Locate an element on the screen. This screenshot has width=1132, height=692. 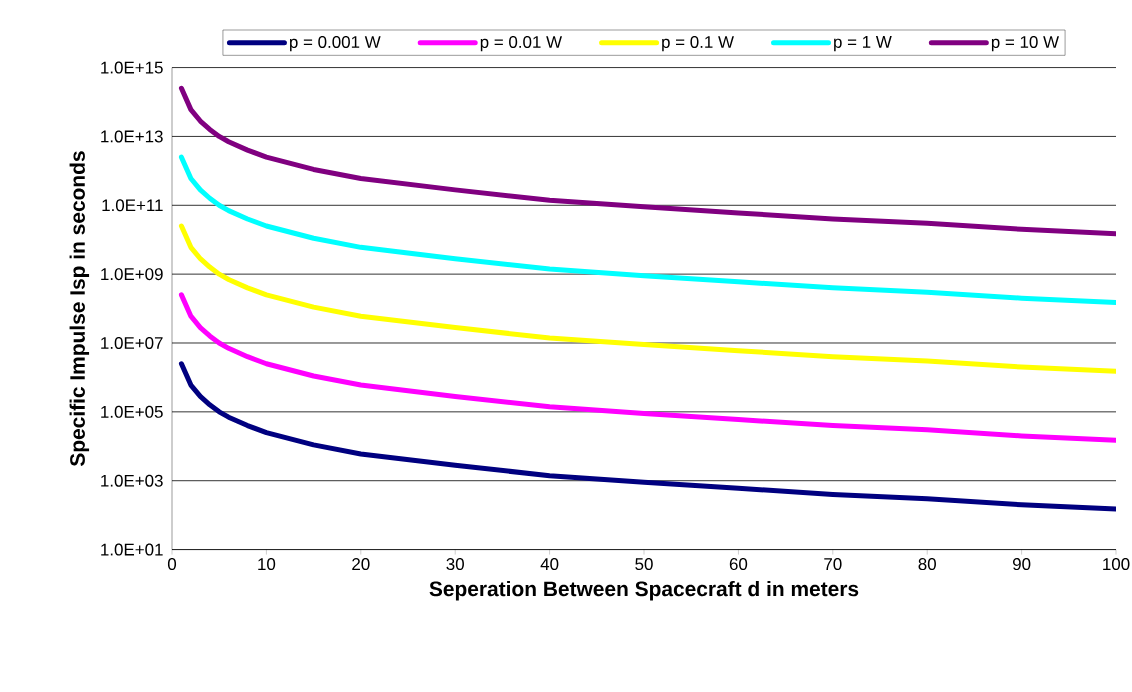
y-tick-label: 1.0E+07 is located at coordinates (132, 343).